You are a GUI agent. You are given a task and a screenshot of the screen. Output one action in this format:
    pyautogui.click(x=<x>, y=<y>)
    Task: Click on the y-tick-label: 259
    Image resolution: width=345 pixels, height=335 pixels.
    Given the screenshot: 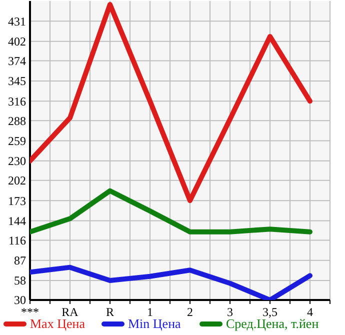 What is the action you would take?
    pyautogui.click(x=17, y=141)
    